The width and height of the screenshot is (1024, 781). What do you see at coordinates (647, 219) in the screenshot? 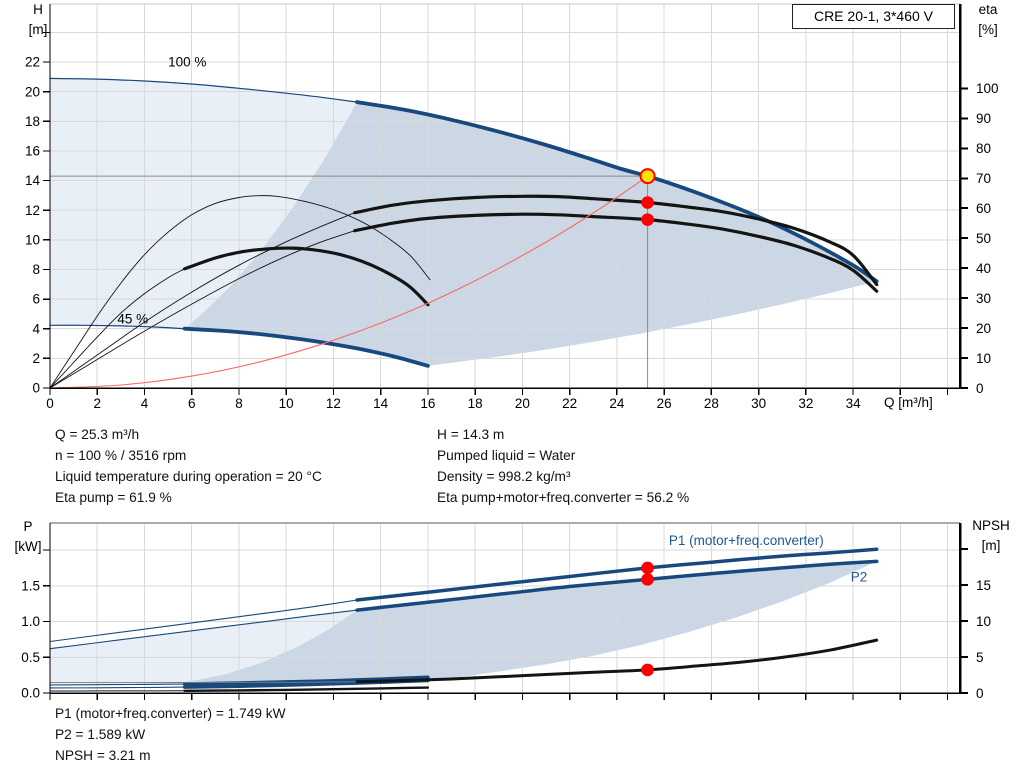
I see `eta-total-point` at bounding box center [647, 219].